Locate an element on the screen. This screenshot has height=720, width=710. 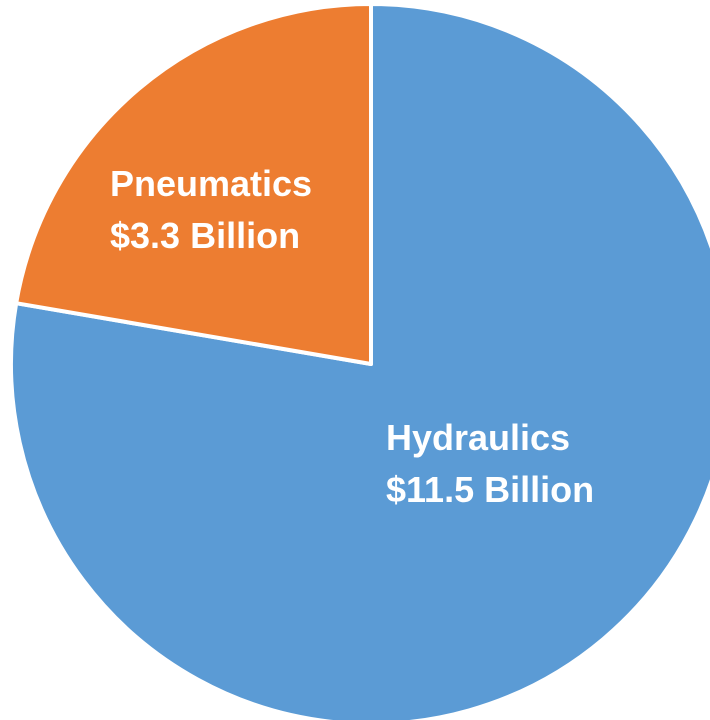
slice-category-pneumatics: Pneumatics is located at coordinates (211, 183).